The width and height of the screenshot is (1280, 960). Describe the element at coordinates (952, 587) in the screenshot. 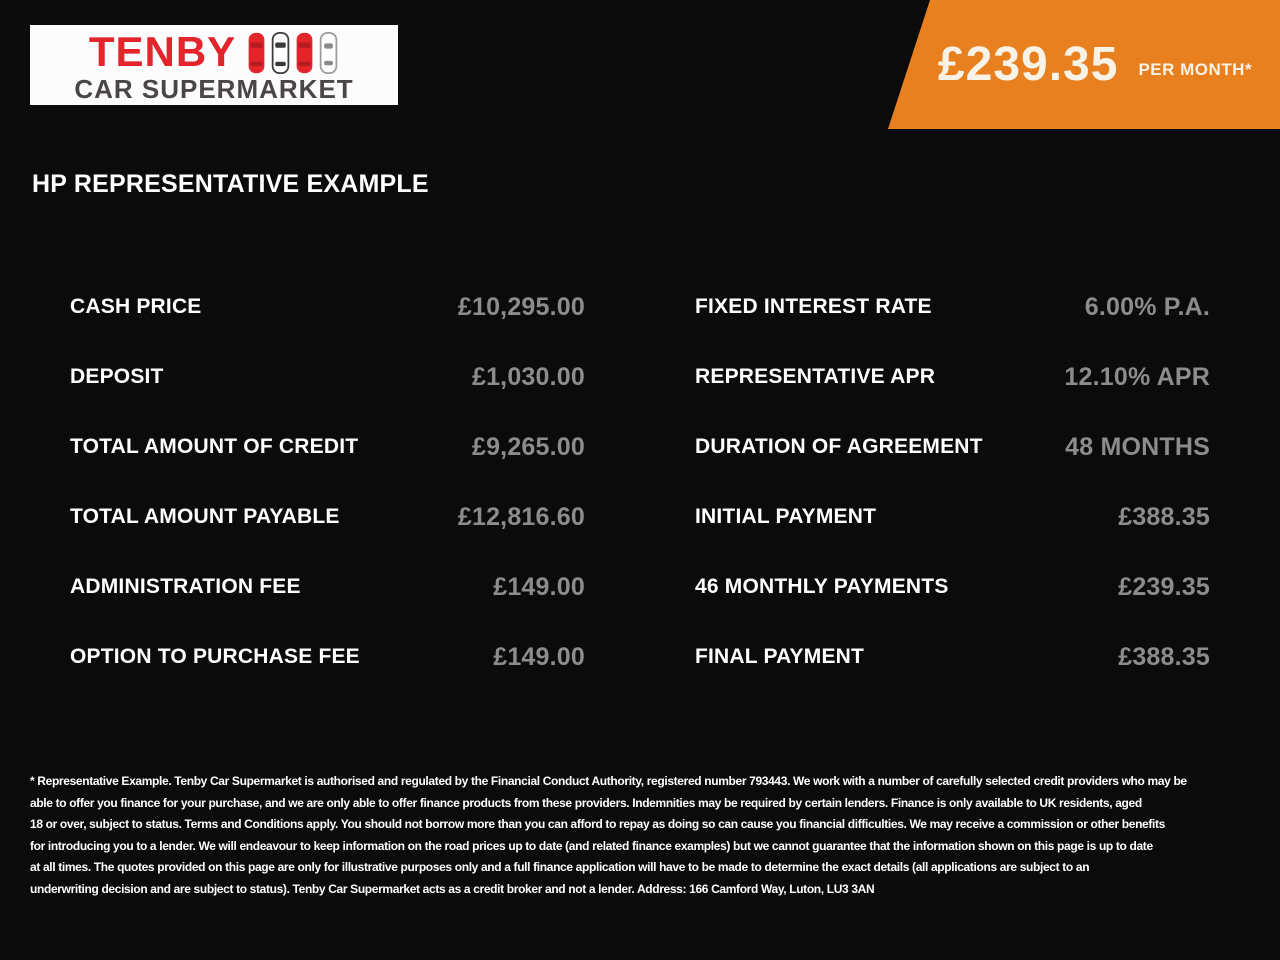

I see `table-row: 46 MONTHLY PAYMENTS £239.35` at that location.